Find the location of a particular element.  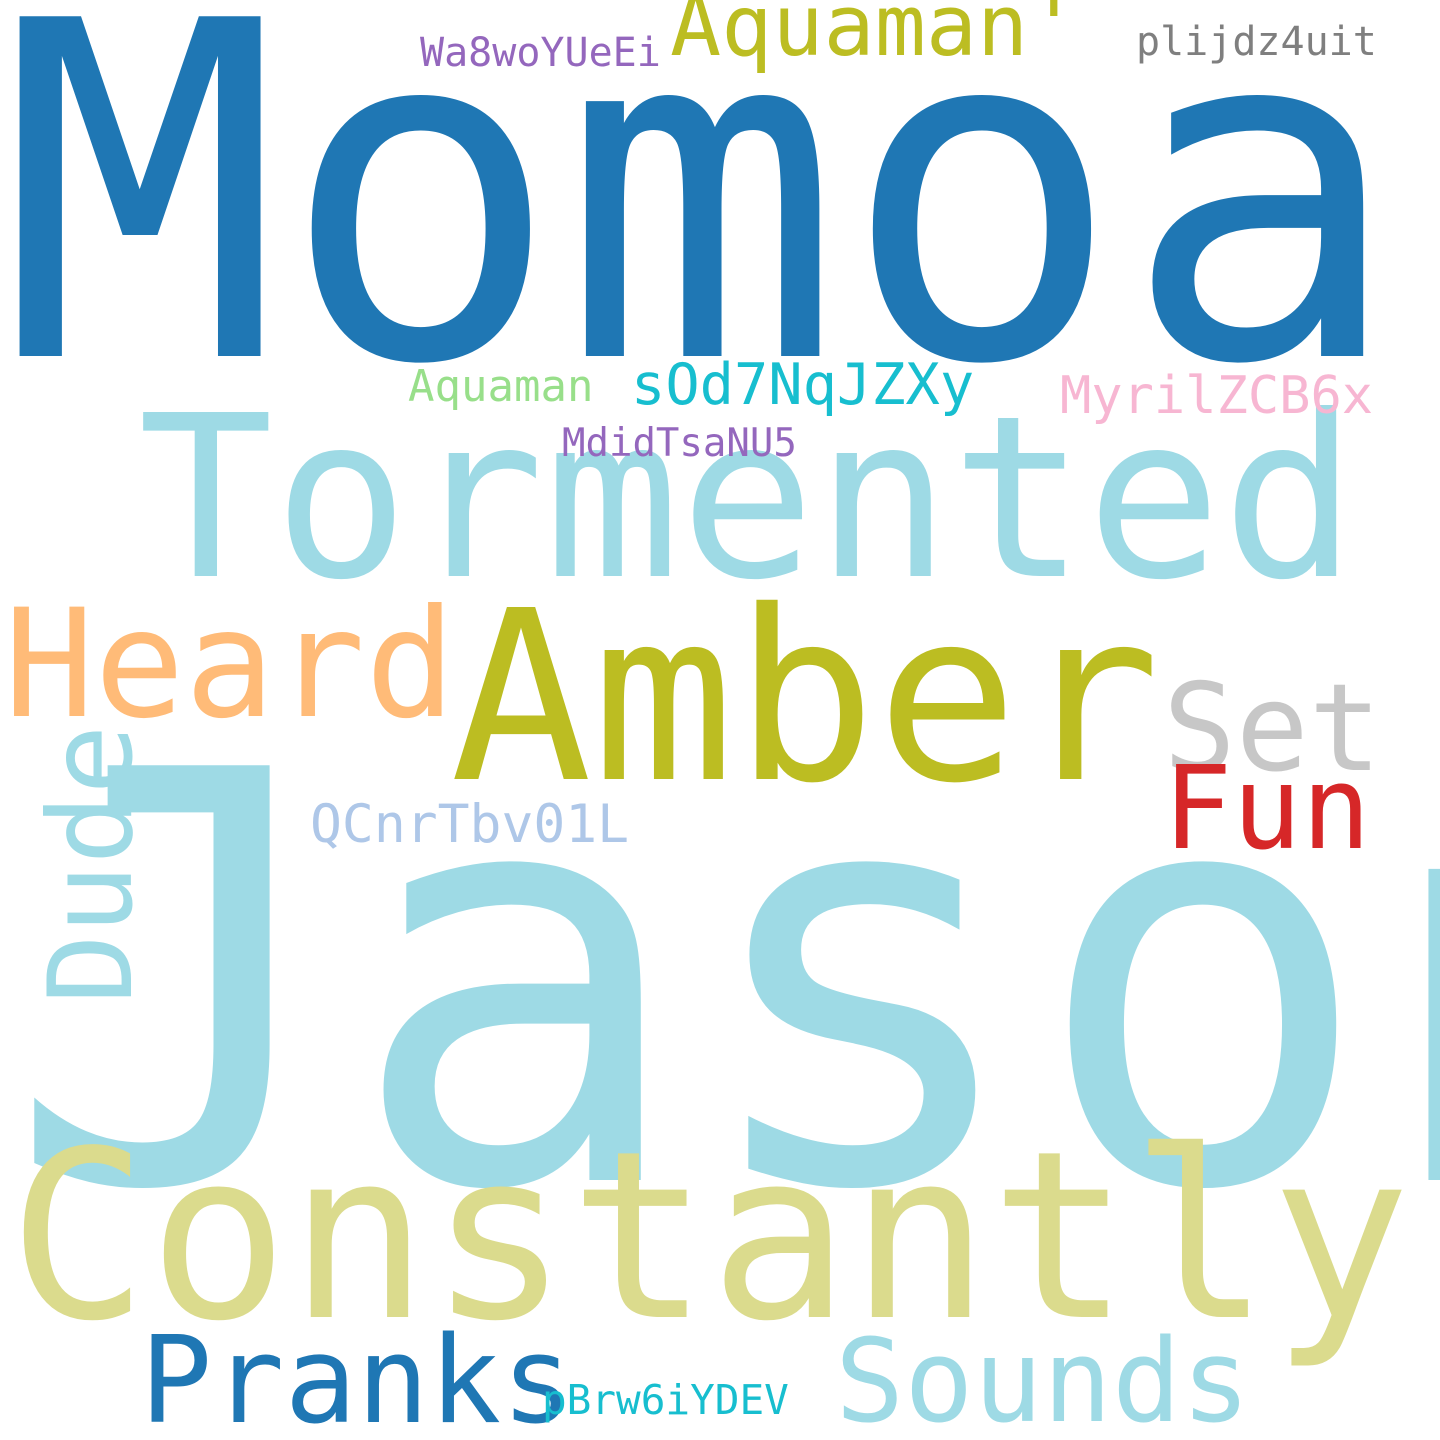

word-fun: Fun is located at coordinates (1267, 809).